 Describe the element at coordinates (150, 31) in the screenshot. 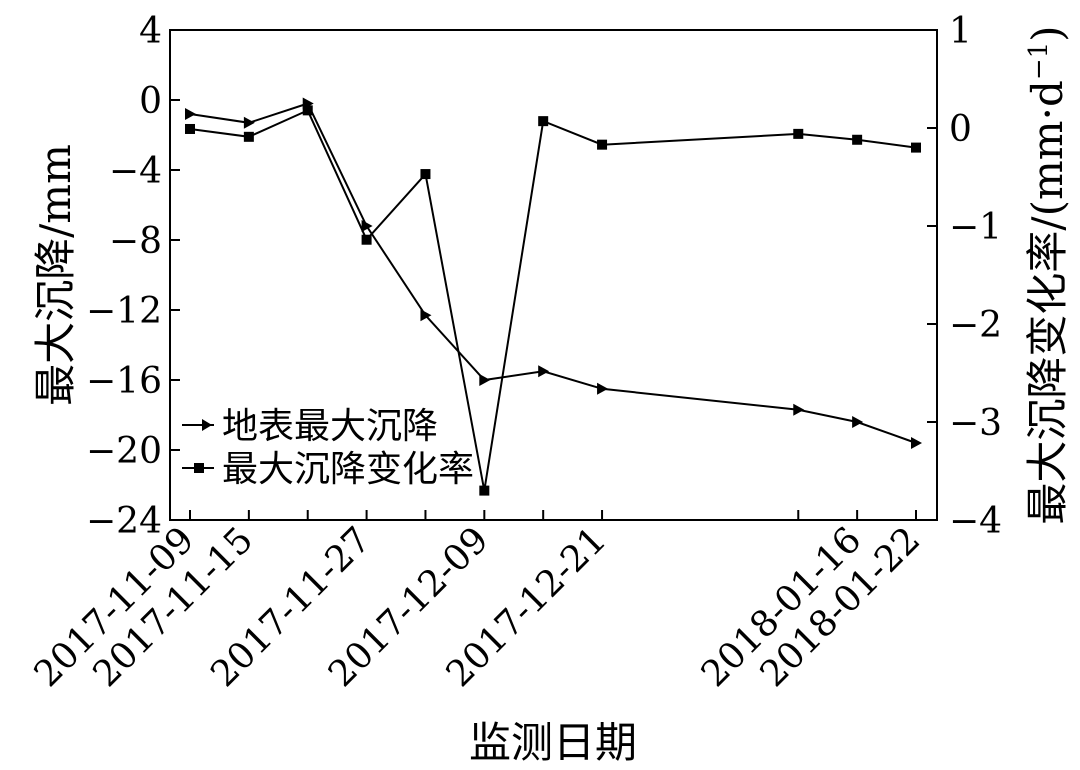

I see `y-left-tick-label: 4` at that location.